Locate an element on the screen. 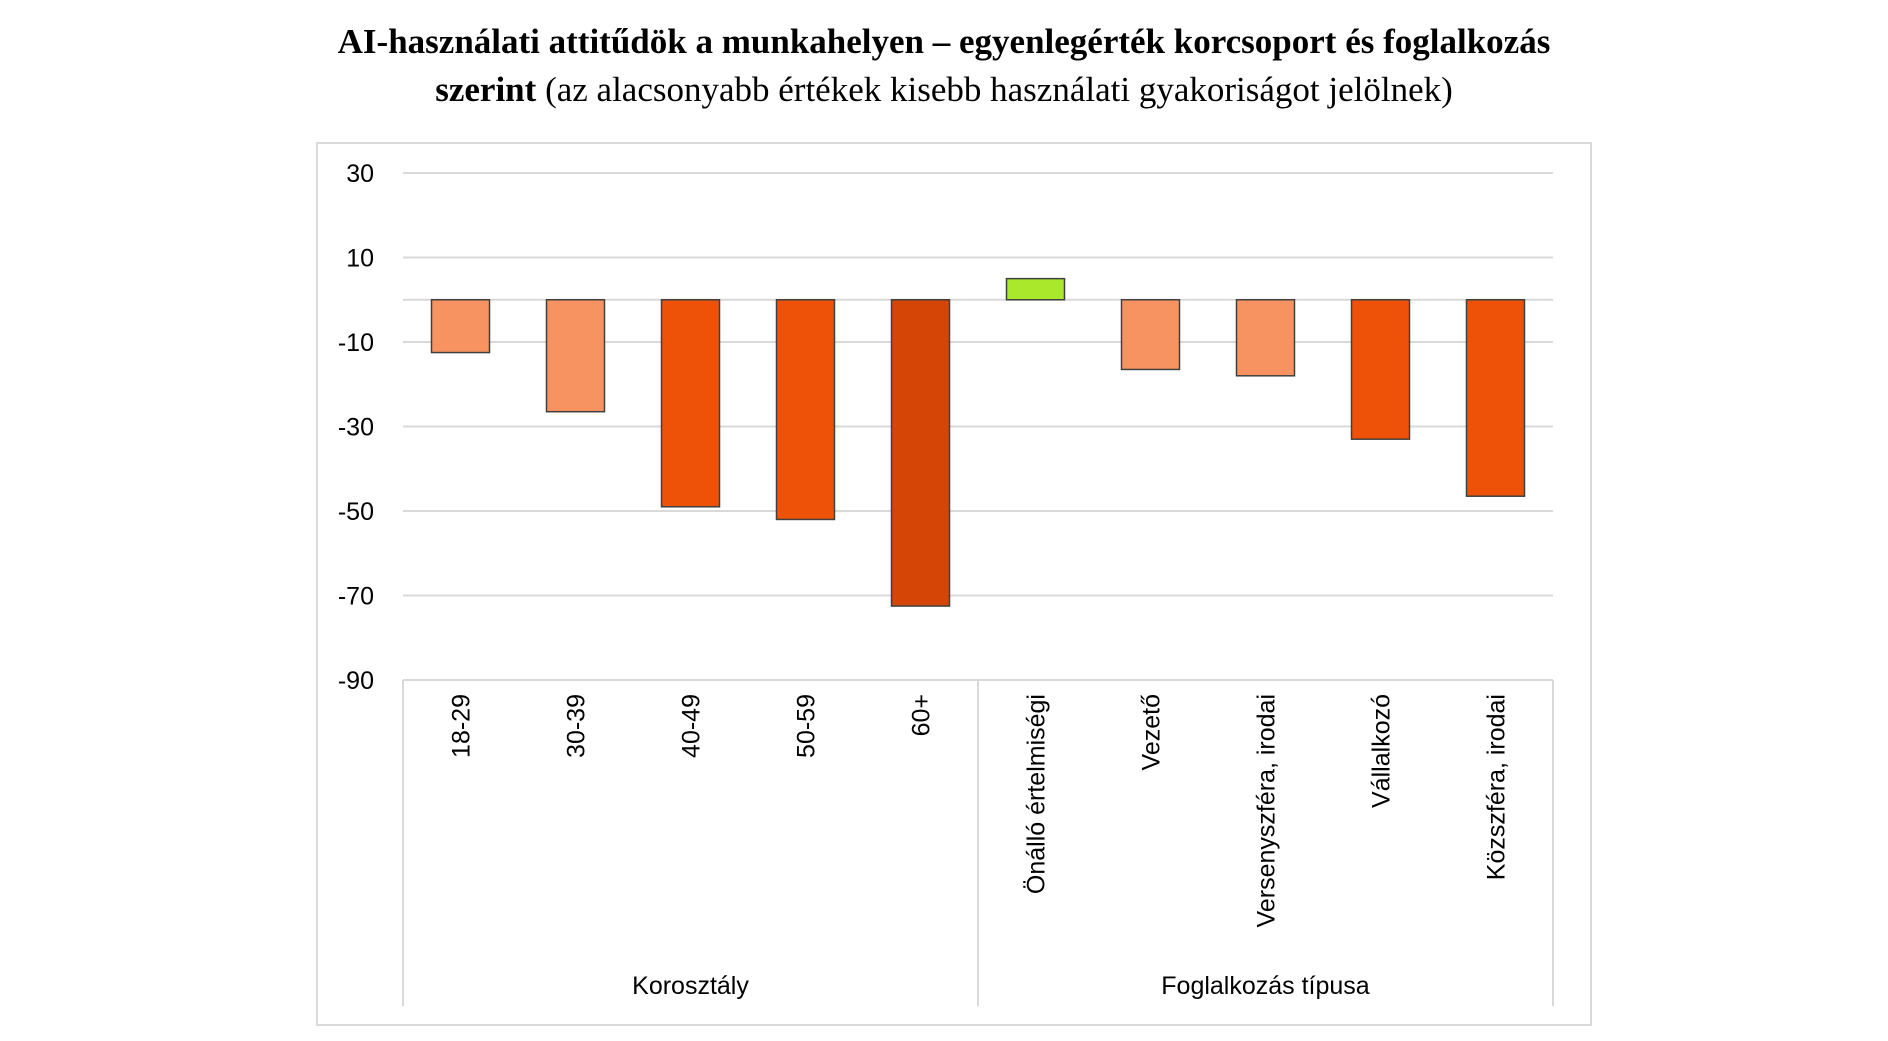 This screenshot has width=1888, height=1041. x-category-label: 18-29 is located at coordinates (462, 726).